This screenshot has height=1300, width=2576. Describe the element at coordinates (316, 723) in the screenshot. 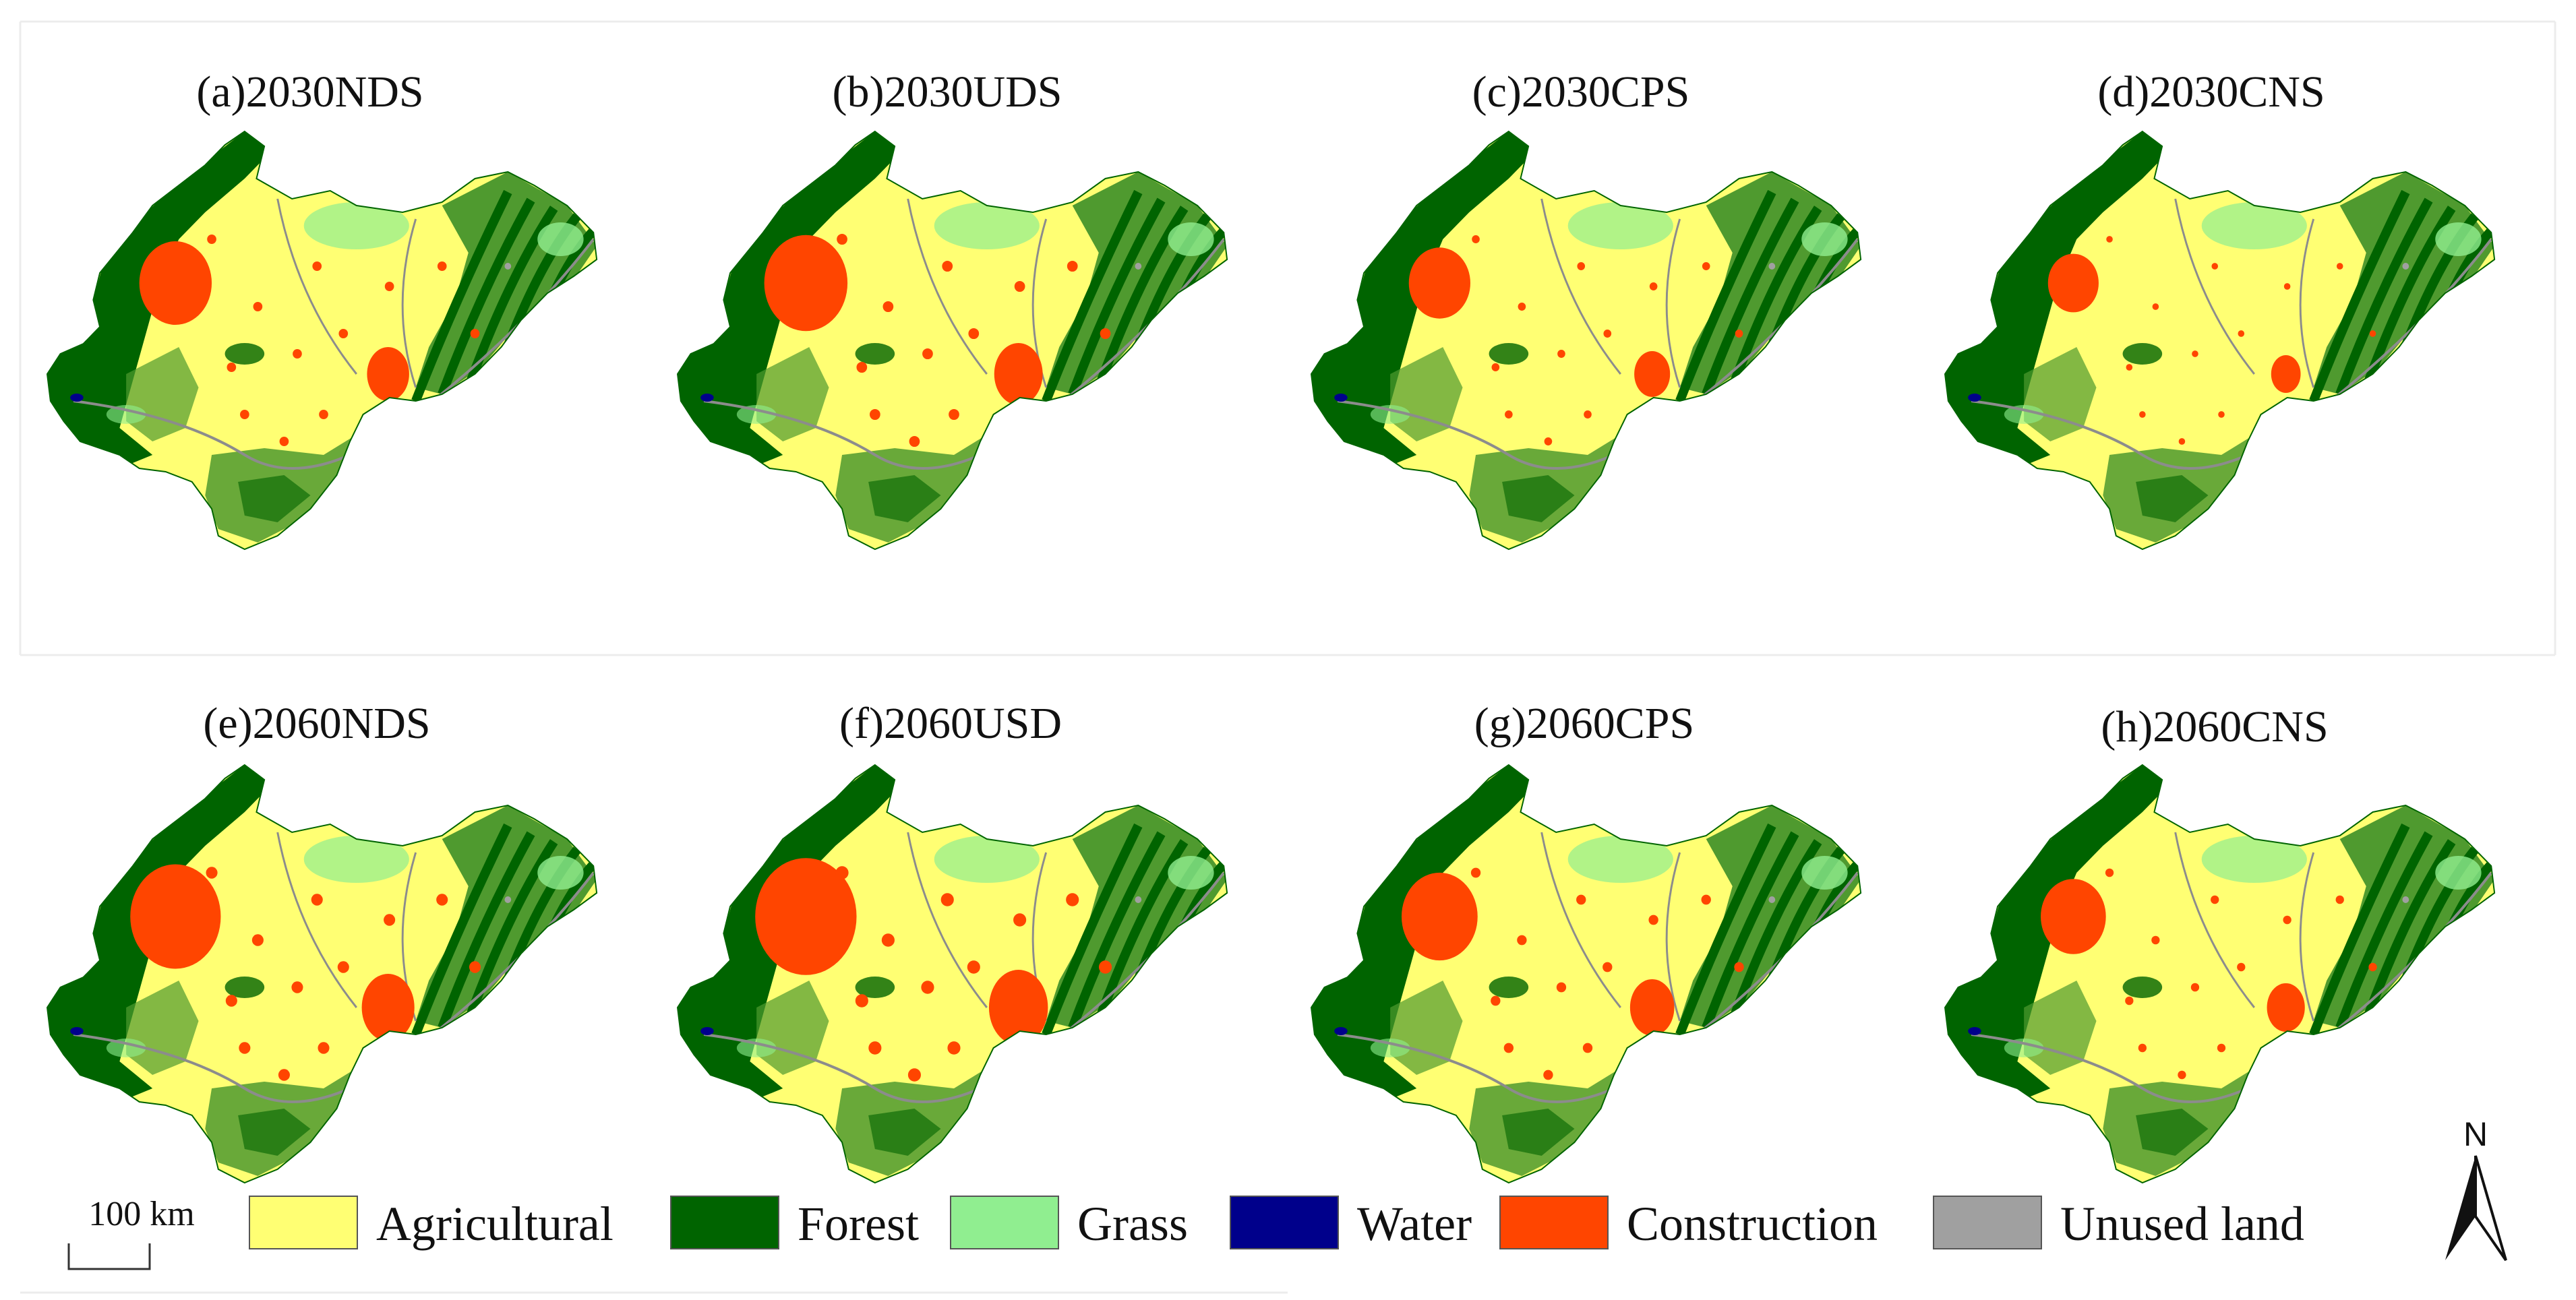

I see `panel-title: (e)2060NDS` at that location.